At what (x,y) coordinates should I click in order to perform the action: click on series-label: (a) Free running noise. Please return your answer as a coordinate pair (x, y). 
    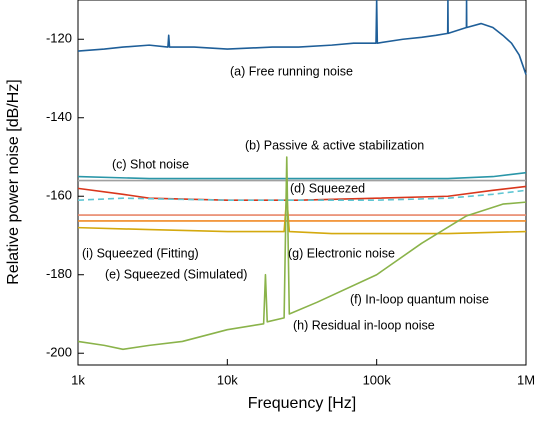
    Looking at the image, I should click on (291, 71).